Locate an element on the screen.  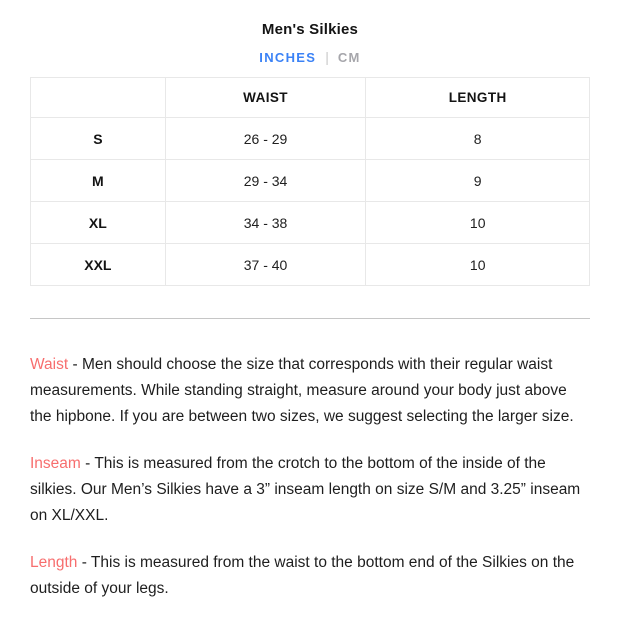
size-cell: S is located at coordinates (98, 138).